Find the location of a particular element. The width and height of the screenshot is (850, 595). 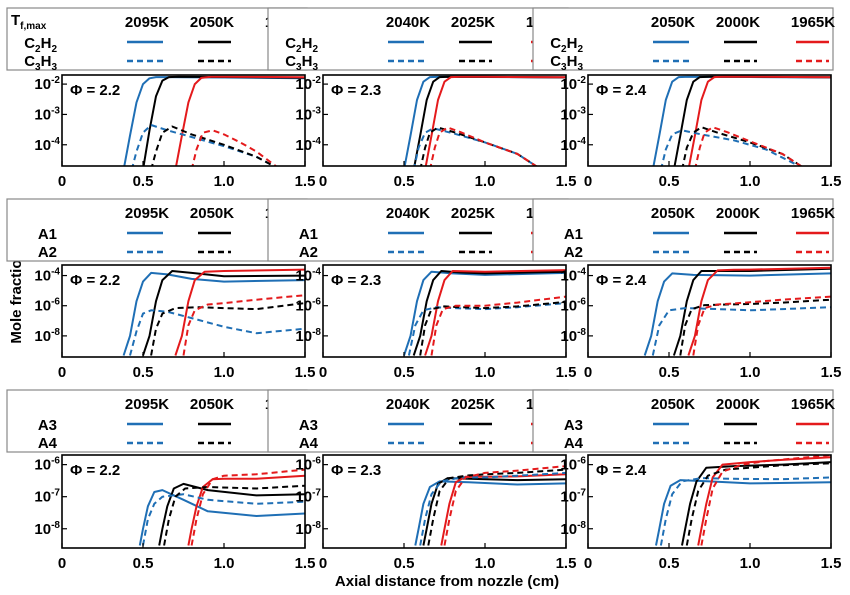

legend-species-dashed: C3H3 is located at coordinates (566, 63).